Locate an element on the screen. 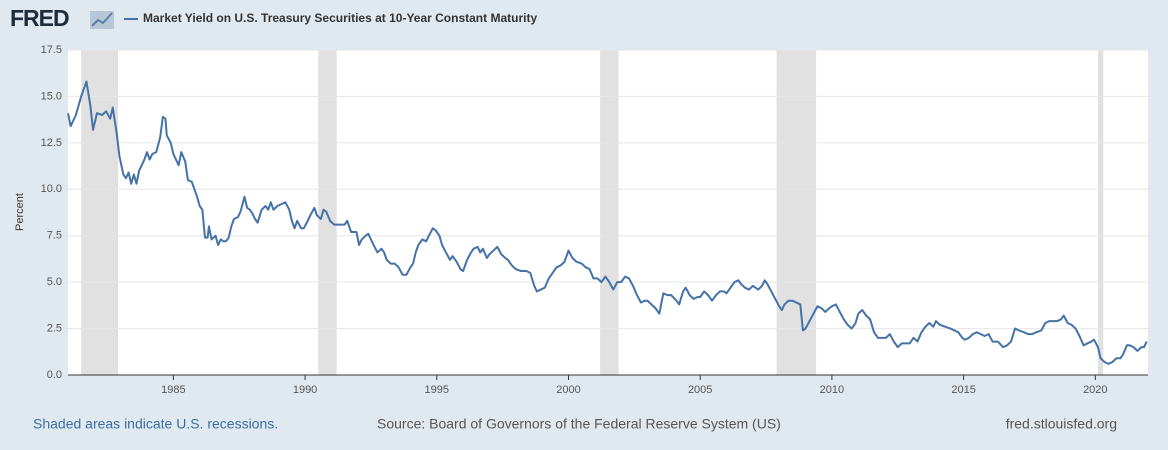 The image size is (1168, 450). y-tick-label: 2.5 is located at coordinates (54, 328).